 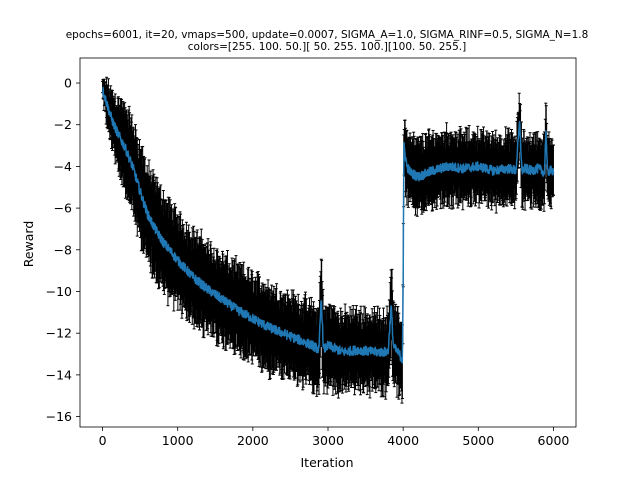 I want to click on x-tick-label: 4000, so click(x=403, y=440).